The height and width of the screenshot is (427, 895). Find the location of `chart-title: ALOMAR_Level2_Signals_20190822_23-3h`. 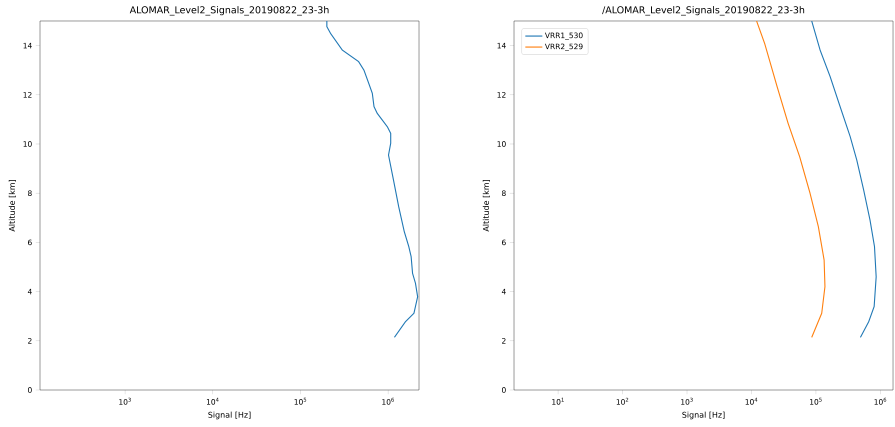

chart-title: ALOMAR_Level2_Signals_20190822_23-3h is located at coordinates (229, 11).